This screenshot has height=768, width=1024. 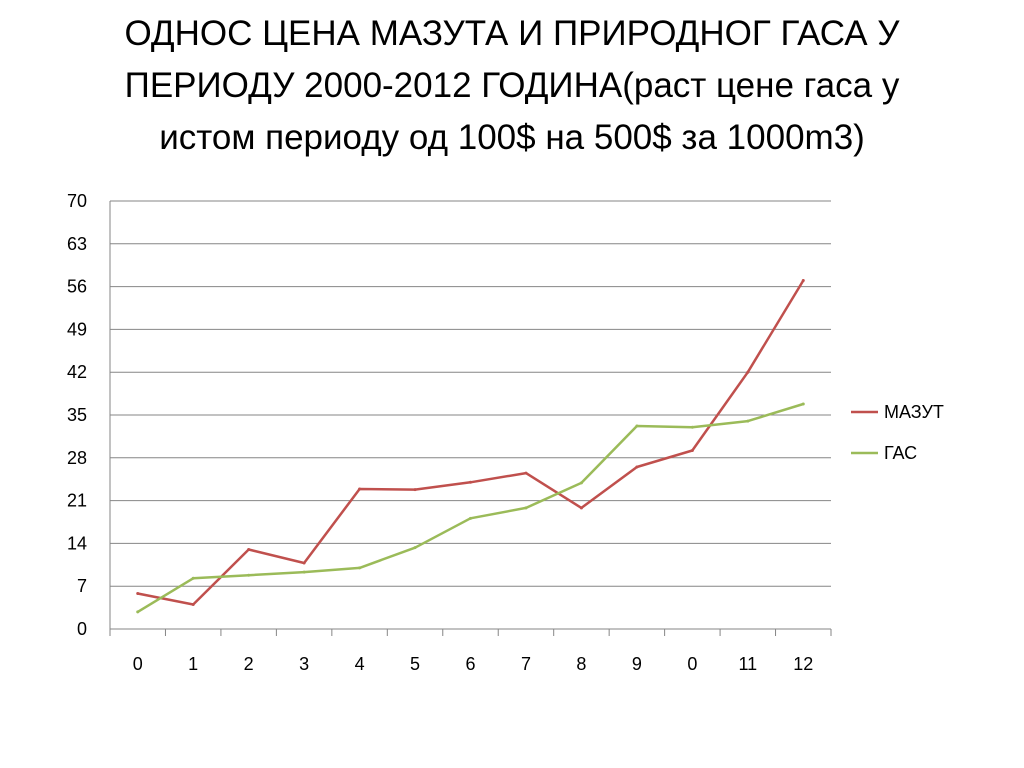 What do you see at coordinates (77, 415) in the screenshot?
I see `y-tick-label: 35` at bounding box center [77, 415].